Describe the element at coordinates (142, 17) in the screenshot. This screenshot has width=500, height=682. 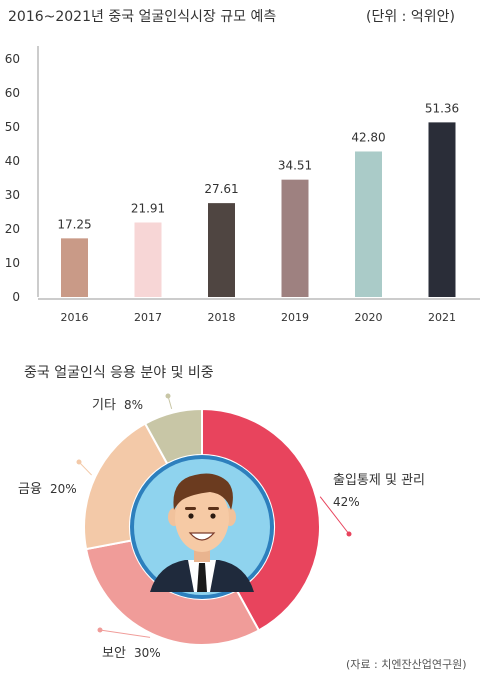
I see `chart-title: 2016~2021년 중국 얼굴인식시장 규모 예측` at that location.